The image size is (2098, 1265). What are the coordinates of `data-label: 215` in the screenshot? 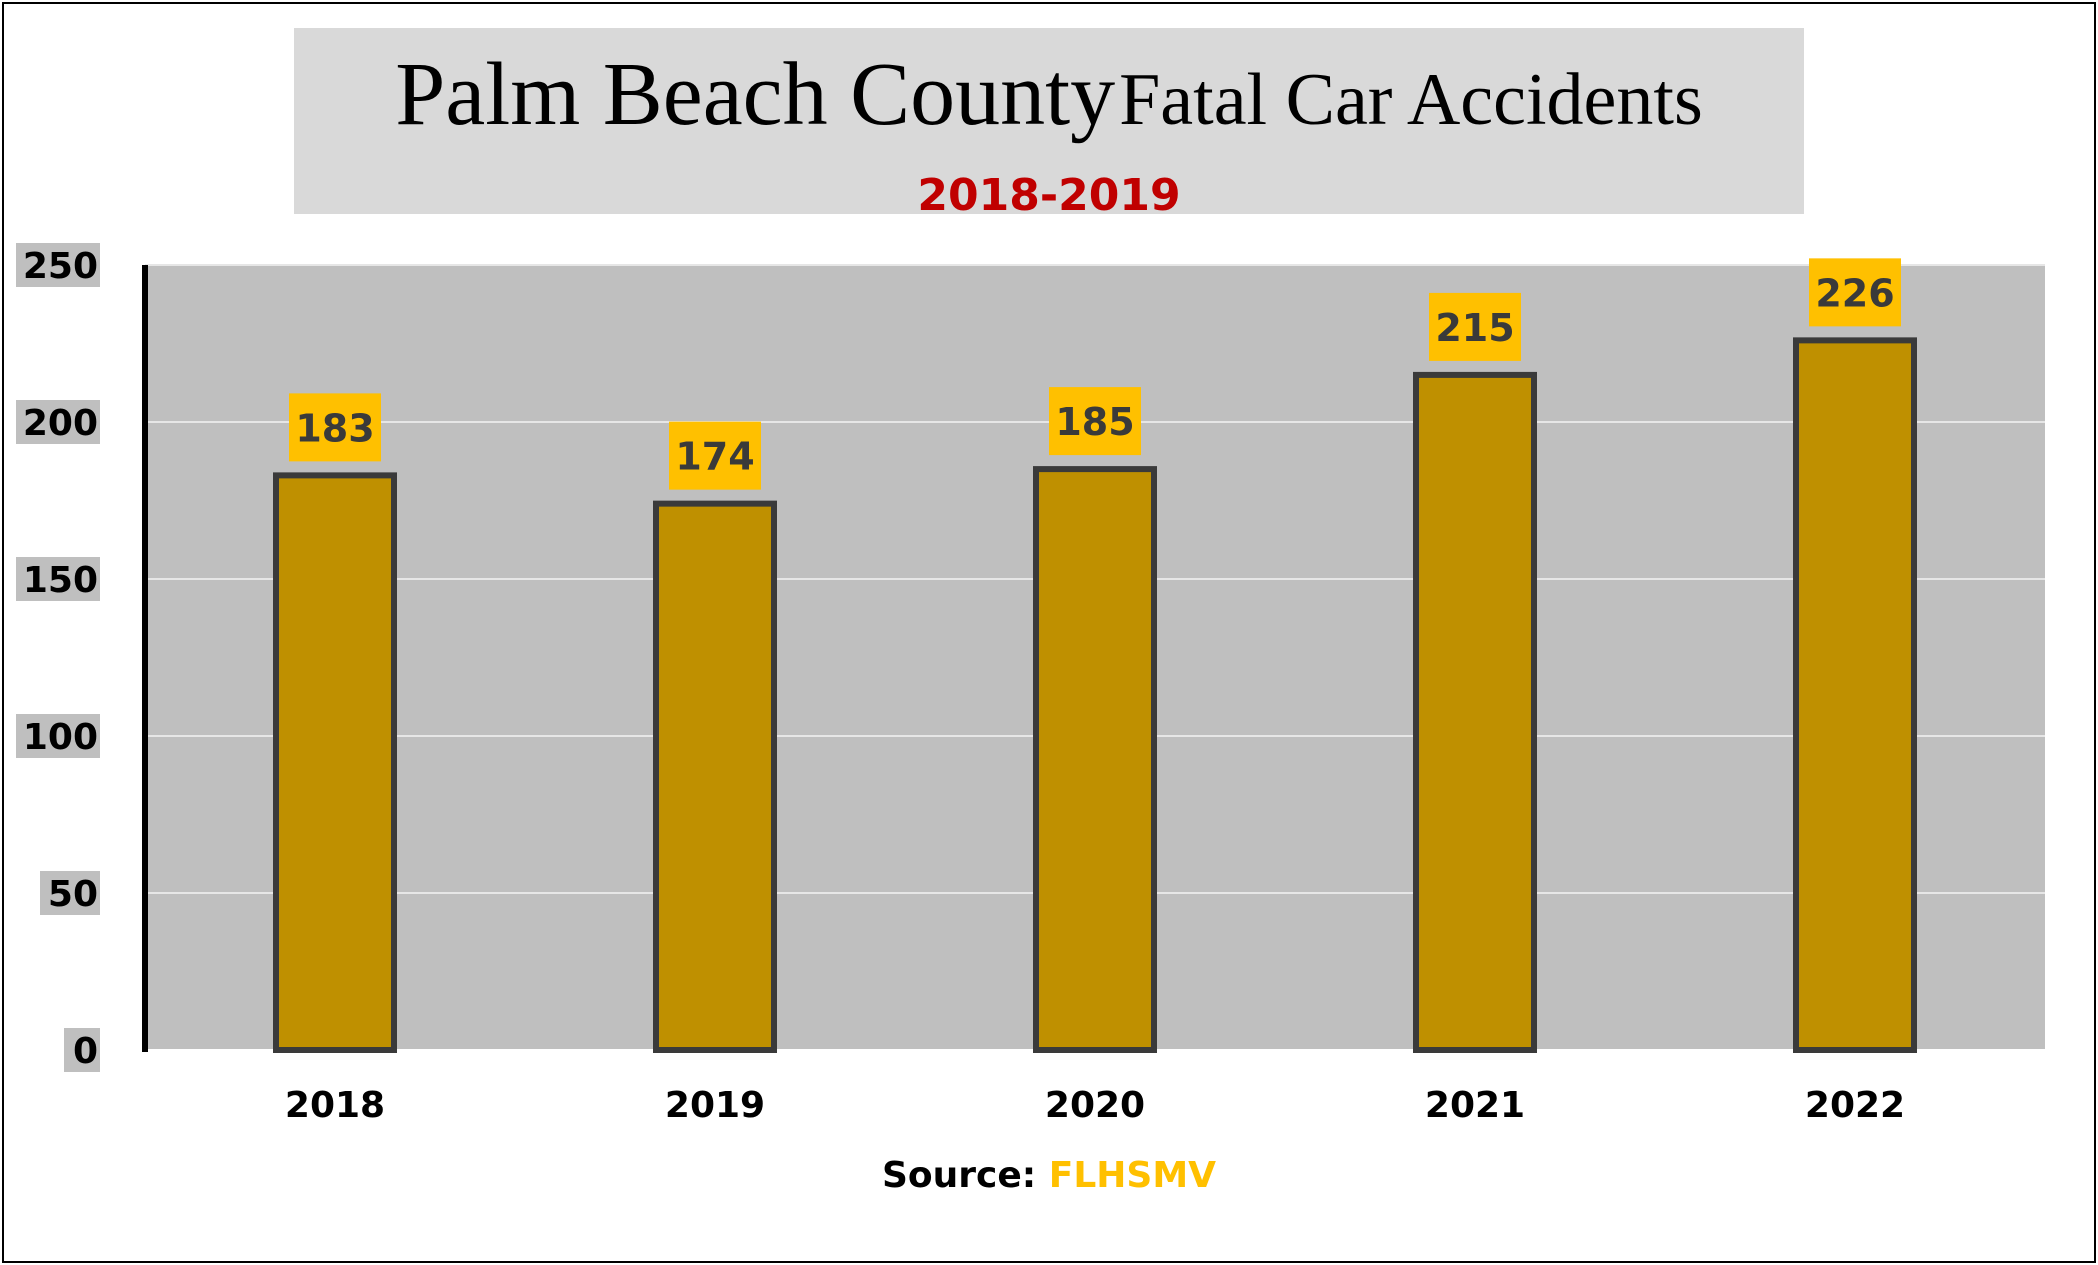 It's located at (1474, 328).